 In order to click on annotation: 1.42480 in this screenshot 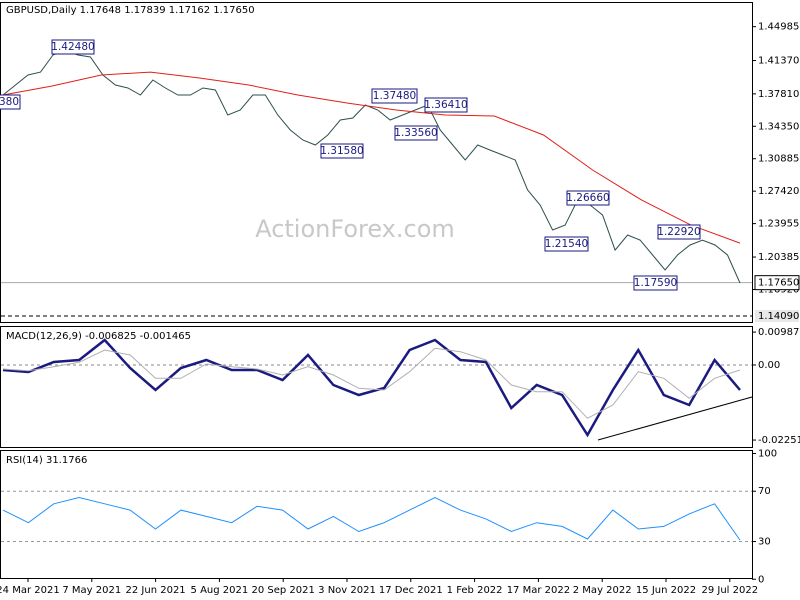, I will do `click(72, 47)`.